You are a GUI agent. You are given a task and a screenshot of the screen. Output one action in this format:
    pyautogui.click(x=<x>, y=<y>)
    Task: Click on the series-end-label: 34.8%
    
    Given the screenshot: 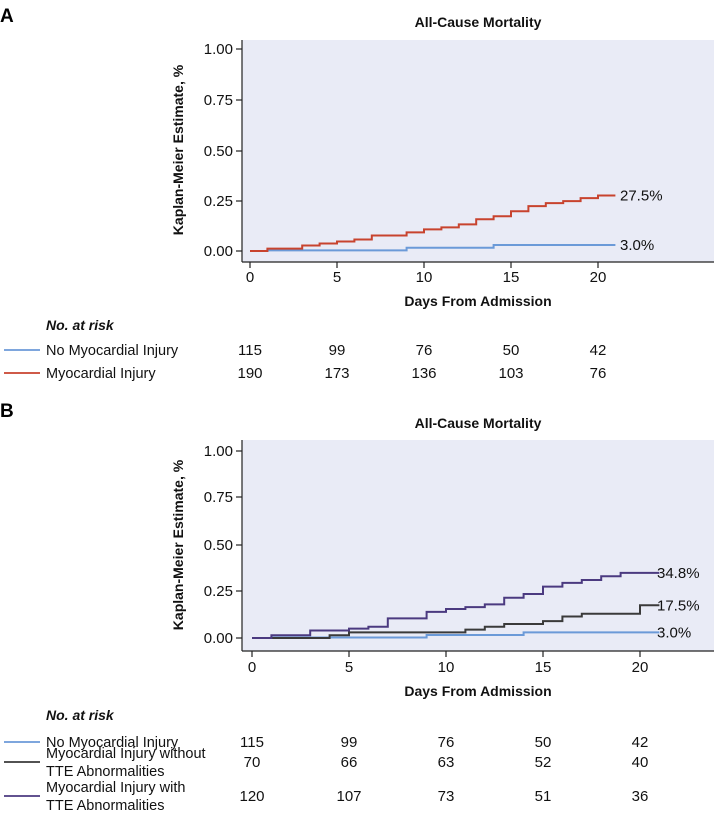 What is the action you would take?
    pyautogui.click(x=678, y=573)
    